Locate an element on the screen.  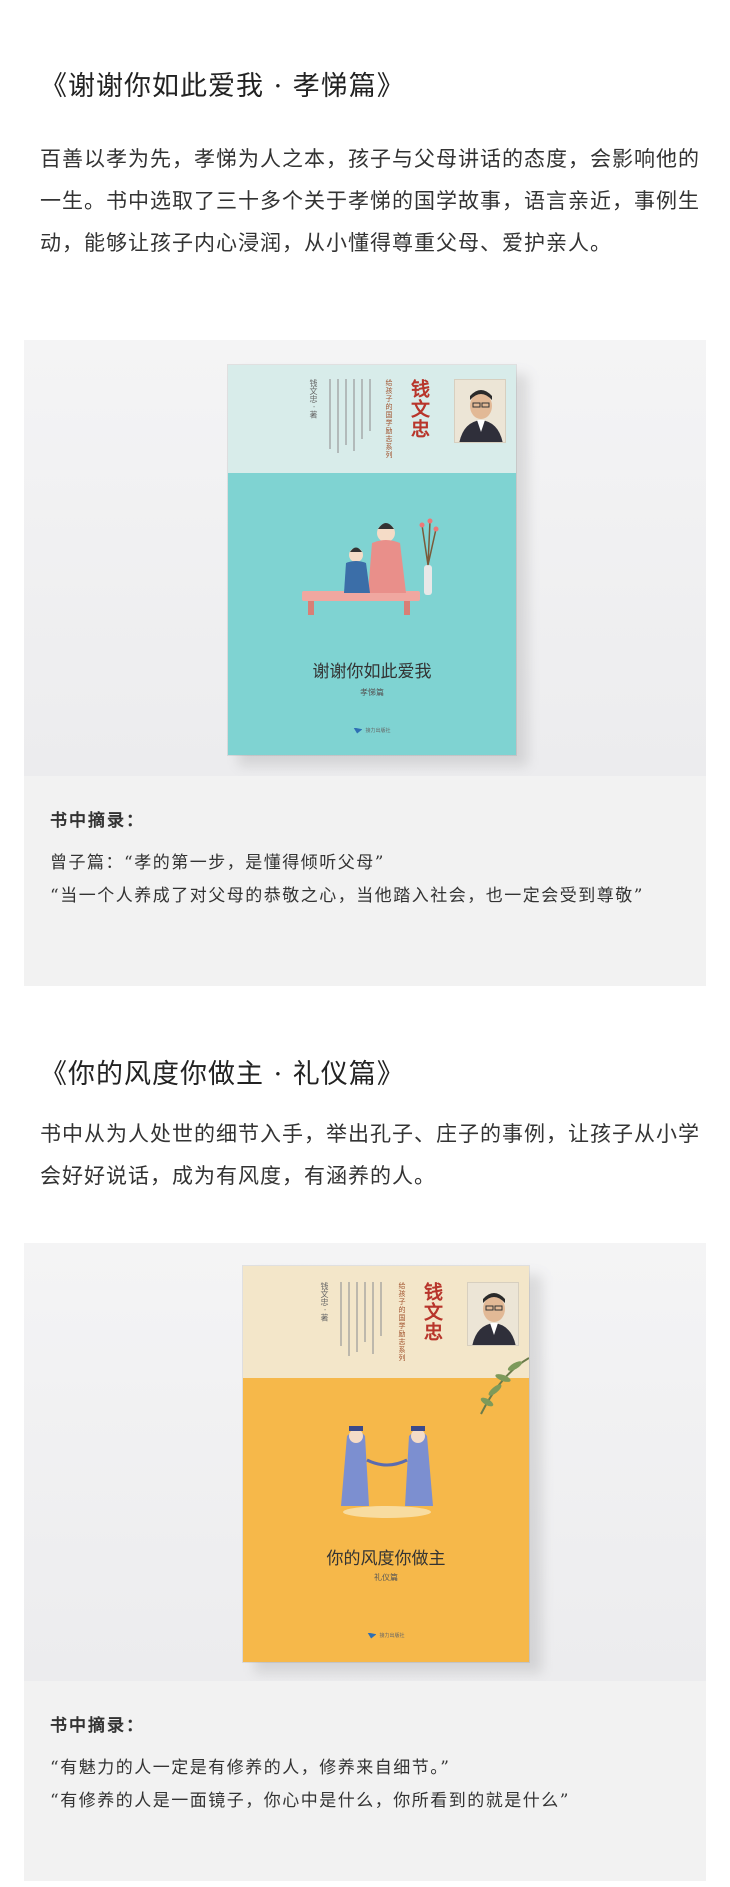
book-title: 你的风度你做主 is located at coordinates (386, 1559).